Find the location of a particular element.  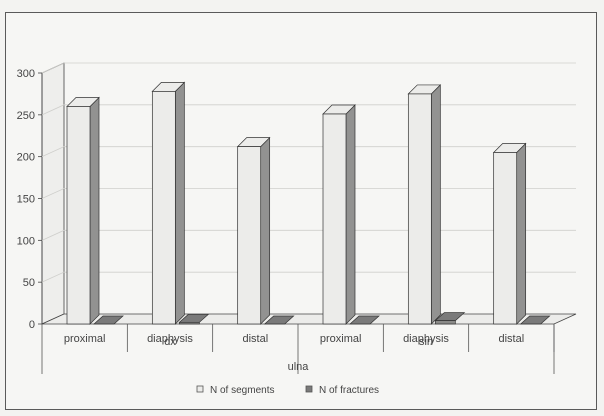

bar-fractures-4-front is located at coordinates (445, 322).